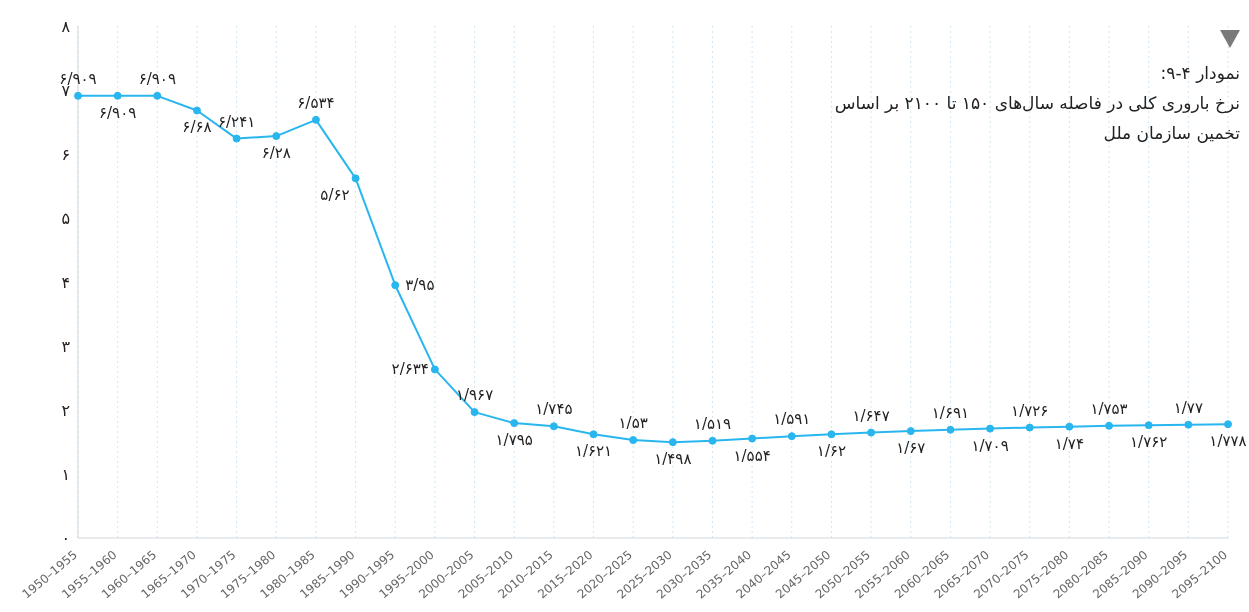  What do you see at coordinates (316, 102) in the screenshot?
I see `data-label: ۶/۵۳۴` at bounding box center [316, 102].